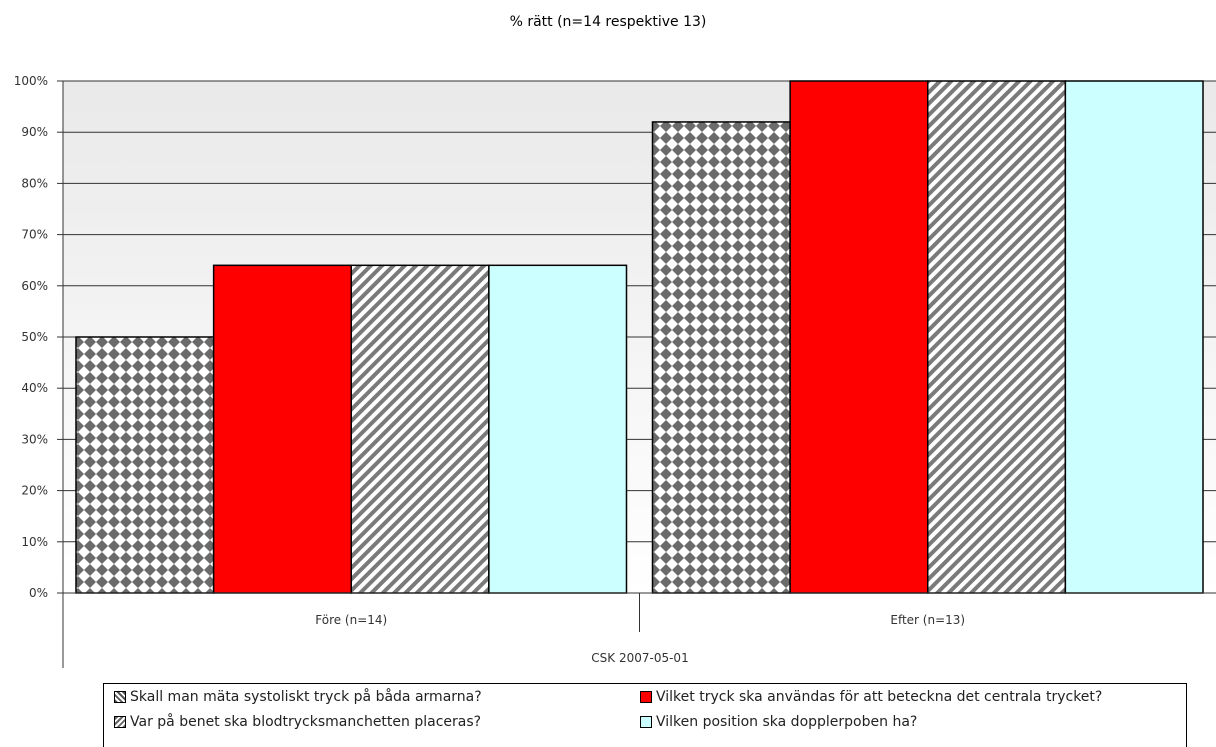 The image size is (1216, 747). Describe the element at coordinates (38, 593) in the screenshot. I see `y-tick-label: 0%` at that location.